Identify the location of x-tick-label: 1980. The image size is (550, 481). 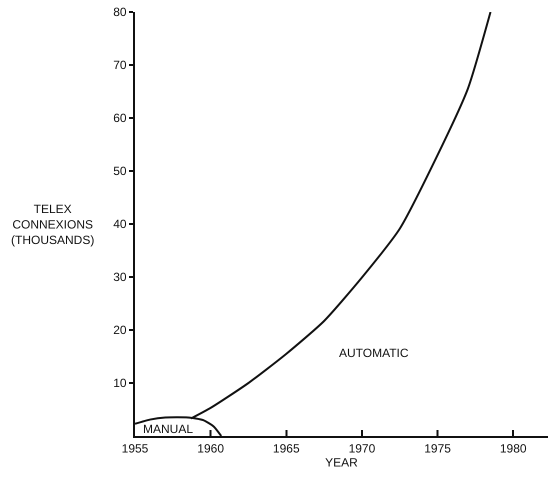
(513, 448).